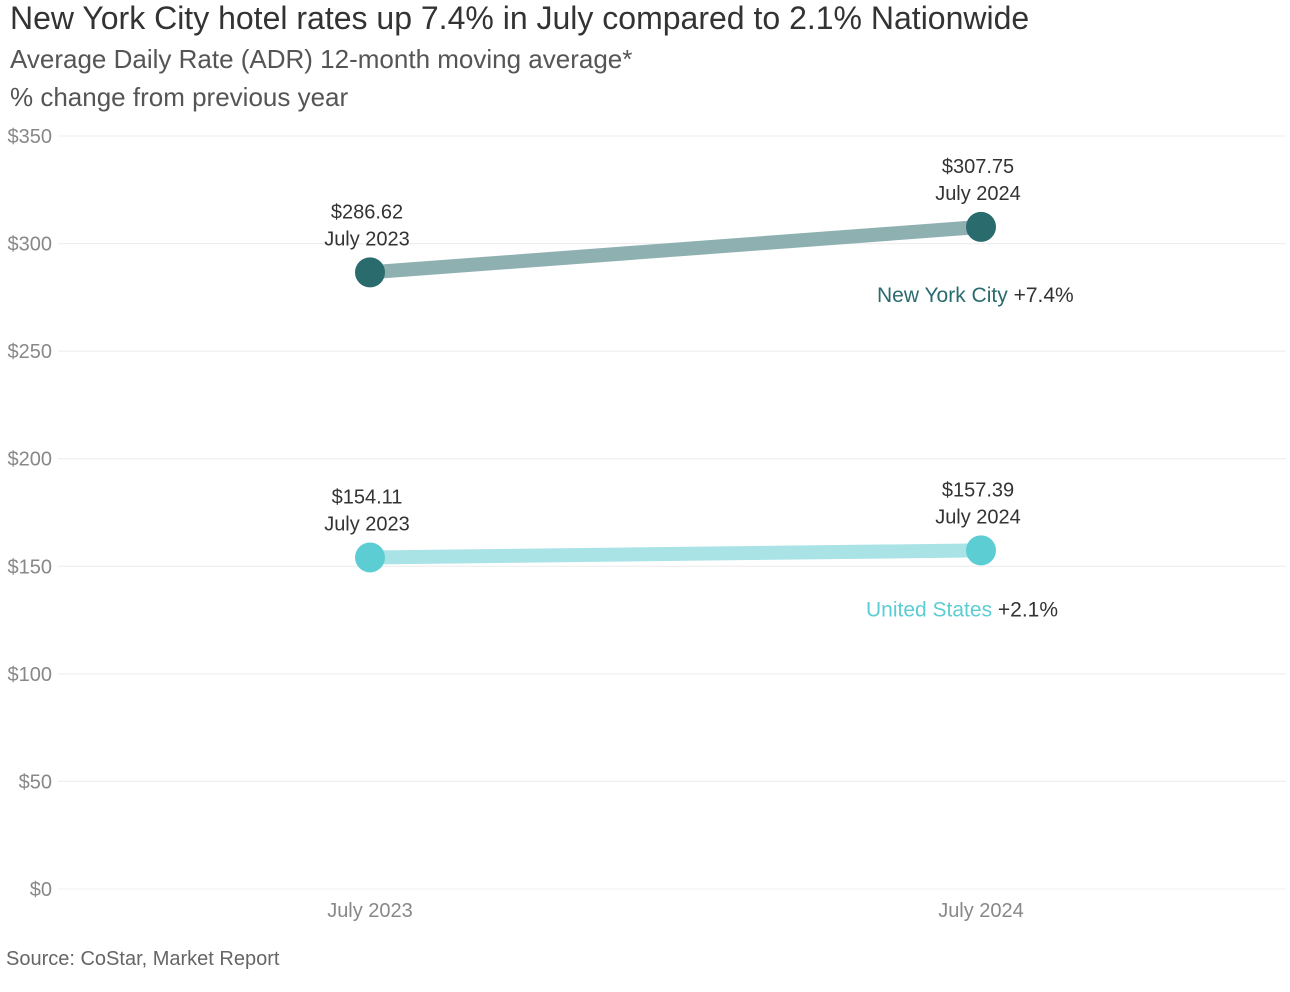  Describe the element at coordinates (370, 911) in the screenshot. I see `x-tick-label: July 2023` at that location.